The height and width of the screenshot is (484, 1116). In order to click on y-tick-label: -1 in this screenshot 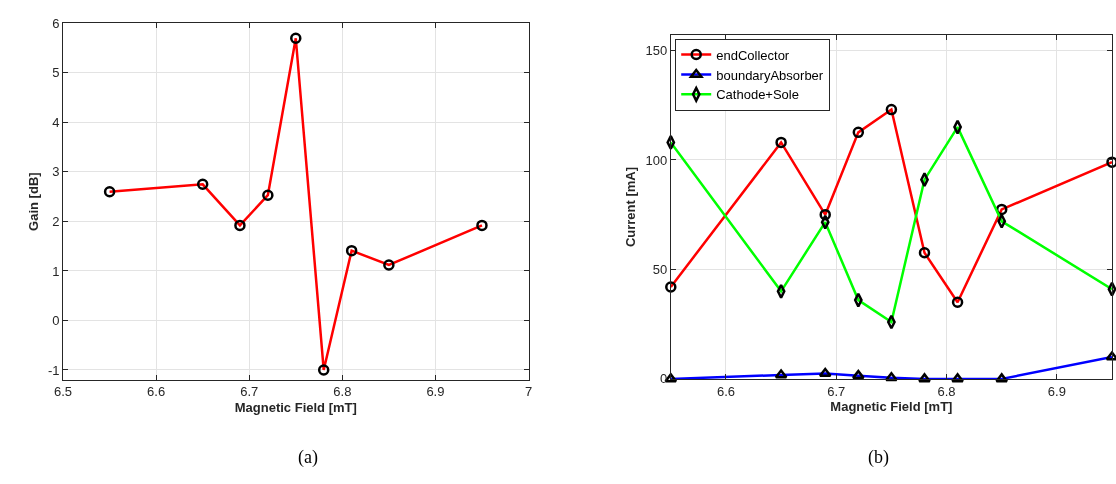, I will do `click(53, 370)`.